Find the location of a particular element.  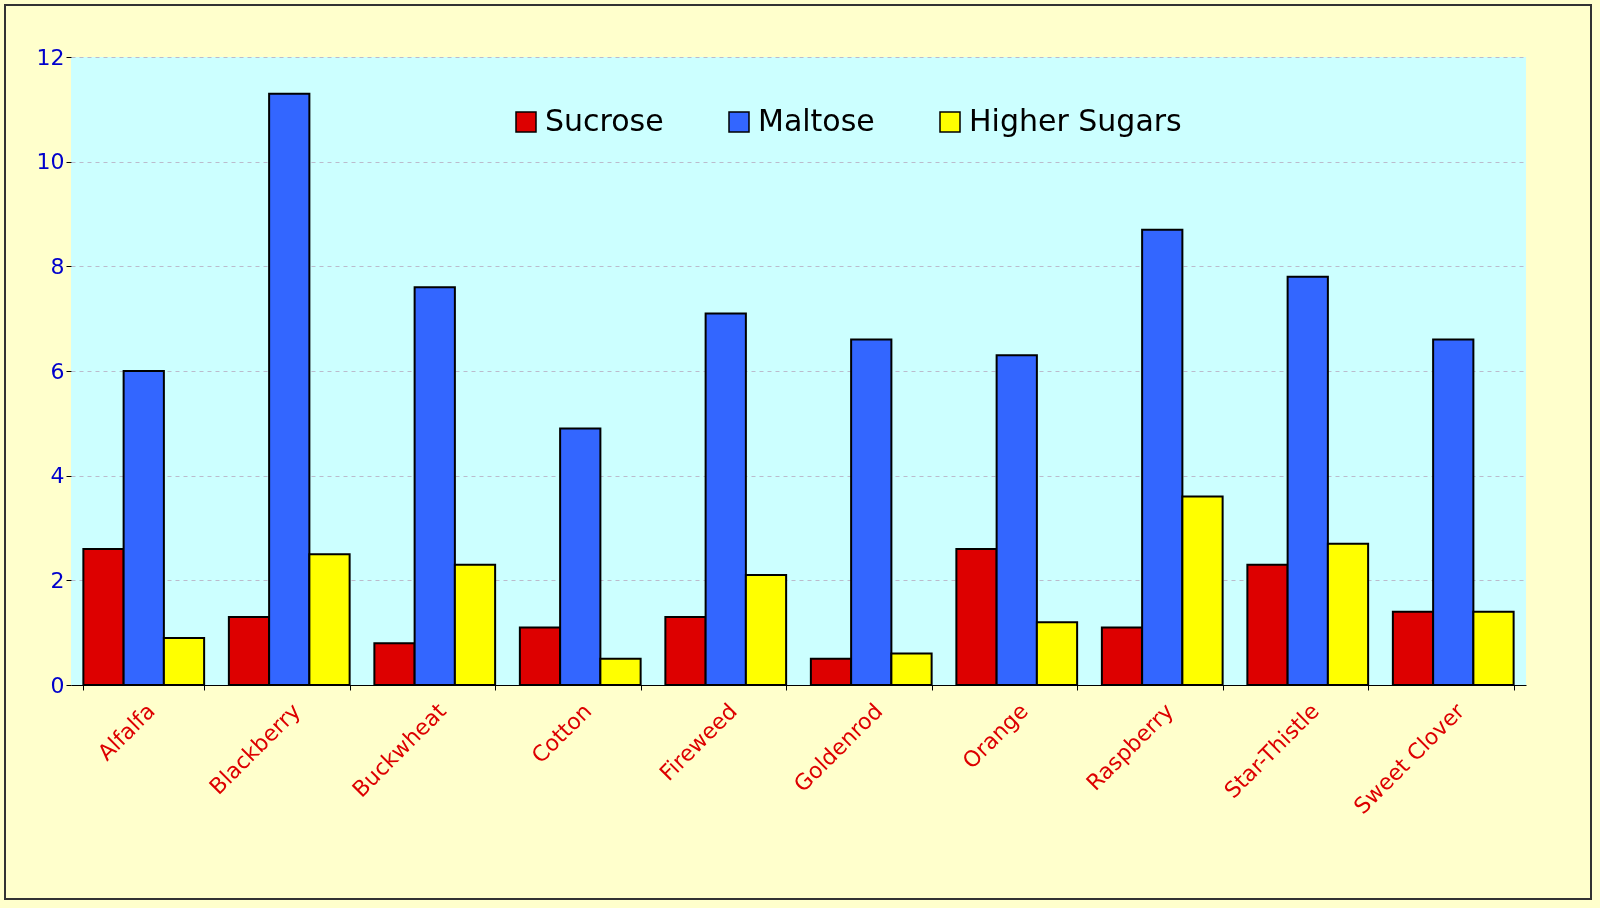

y-tick-label: 2 is located at coordinates (57, 580).